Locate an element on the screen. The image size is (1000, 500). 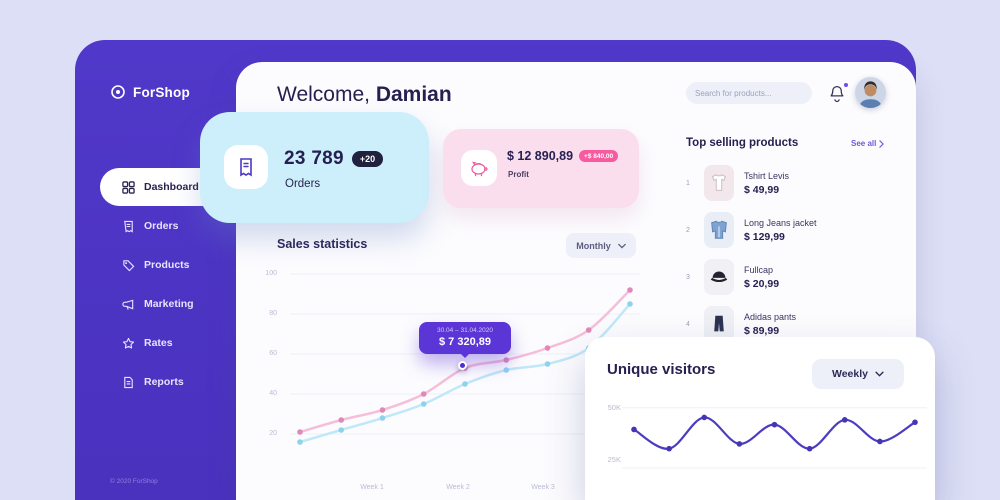
product-row: 2 Long Jeans jacket $ 129,99 is located at coordinates (788, 230).